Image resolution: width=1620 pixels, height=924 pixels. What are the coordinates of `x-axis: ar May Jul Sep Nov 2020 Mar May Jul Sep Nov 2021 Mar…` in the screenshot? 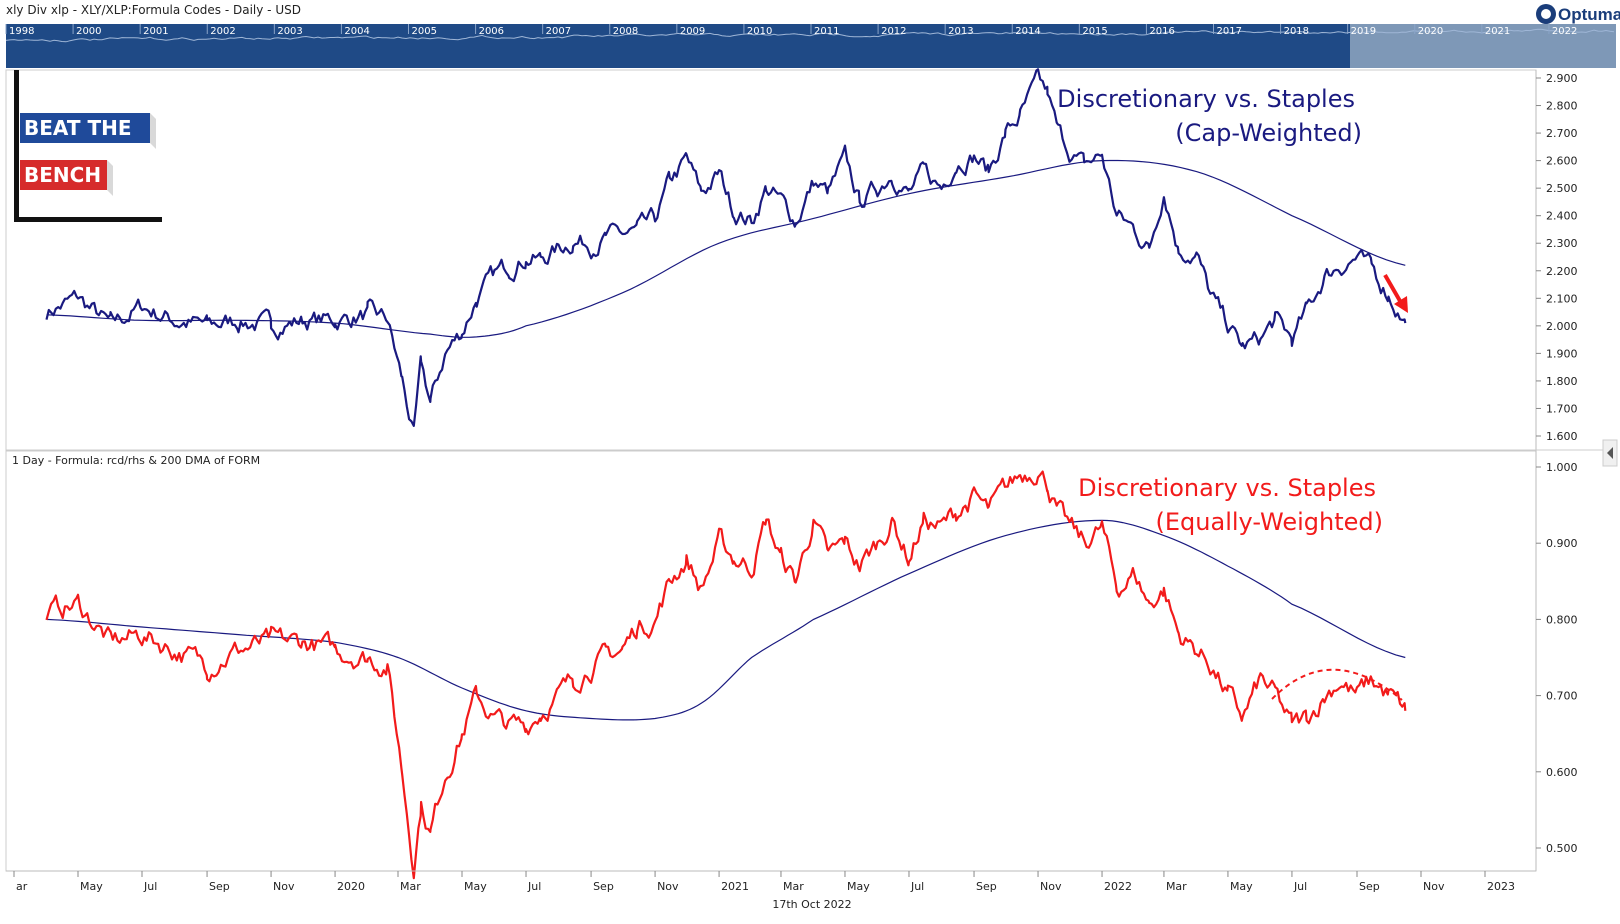 It's located at (764, 882).